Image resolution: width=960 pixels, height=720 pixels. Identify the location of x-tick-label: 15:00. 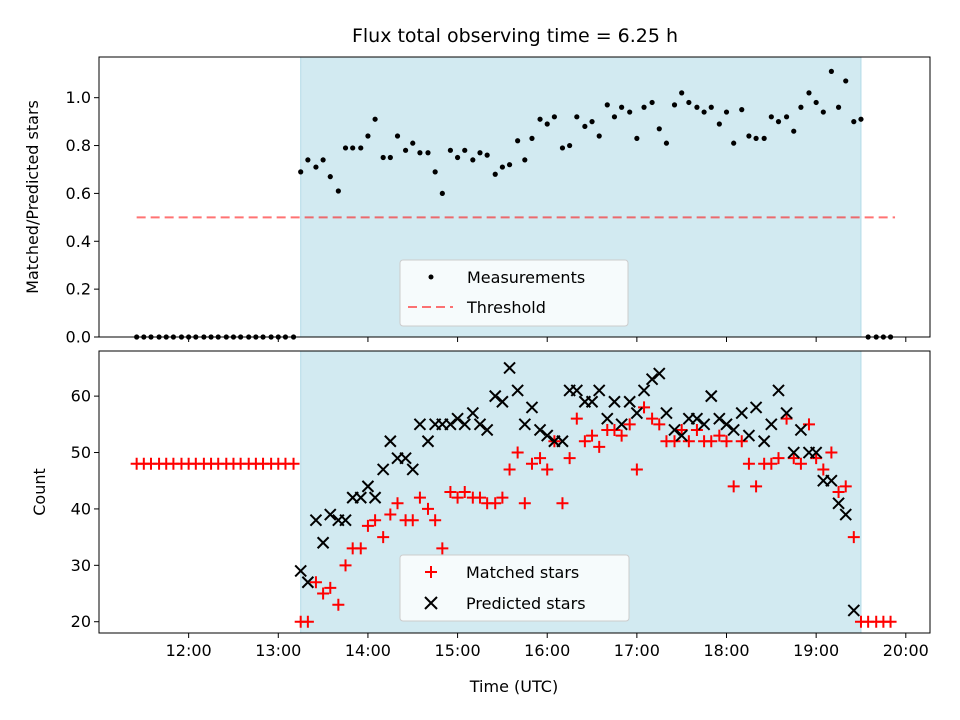
(458, 650).